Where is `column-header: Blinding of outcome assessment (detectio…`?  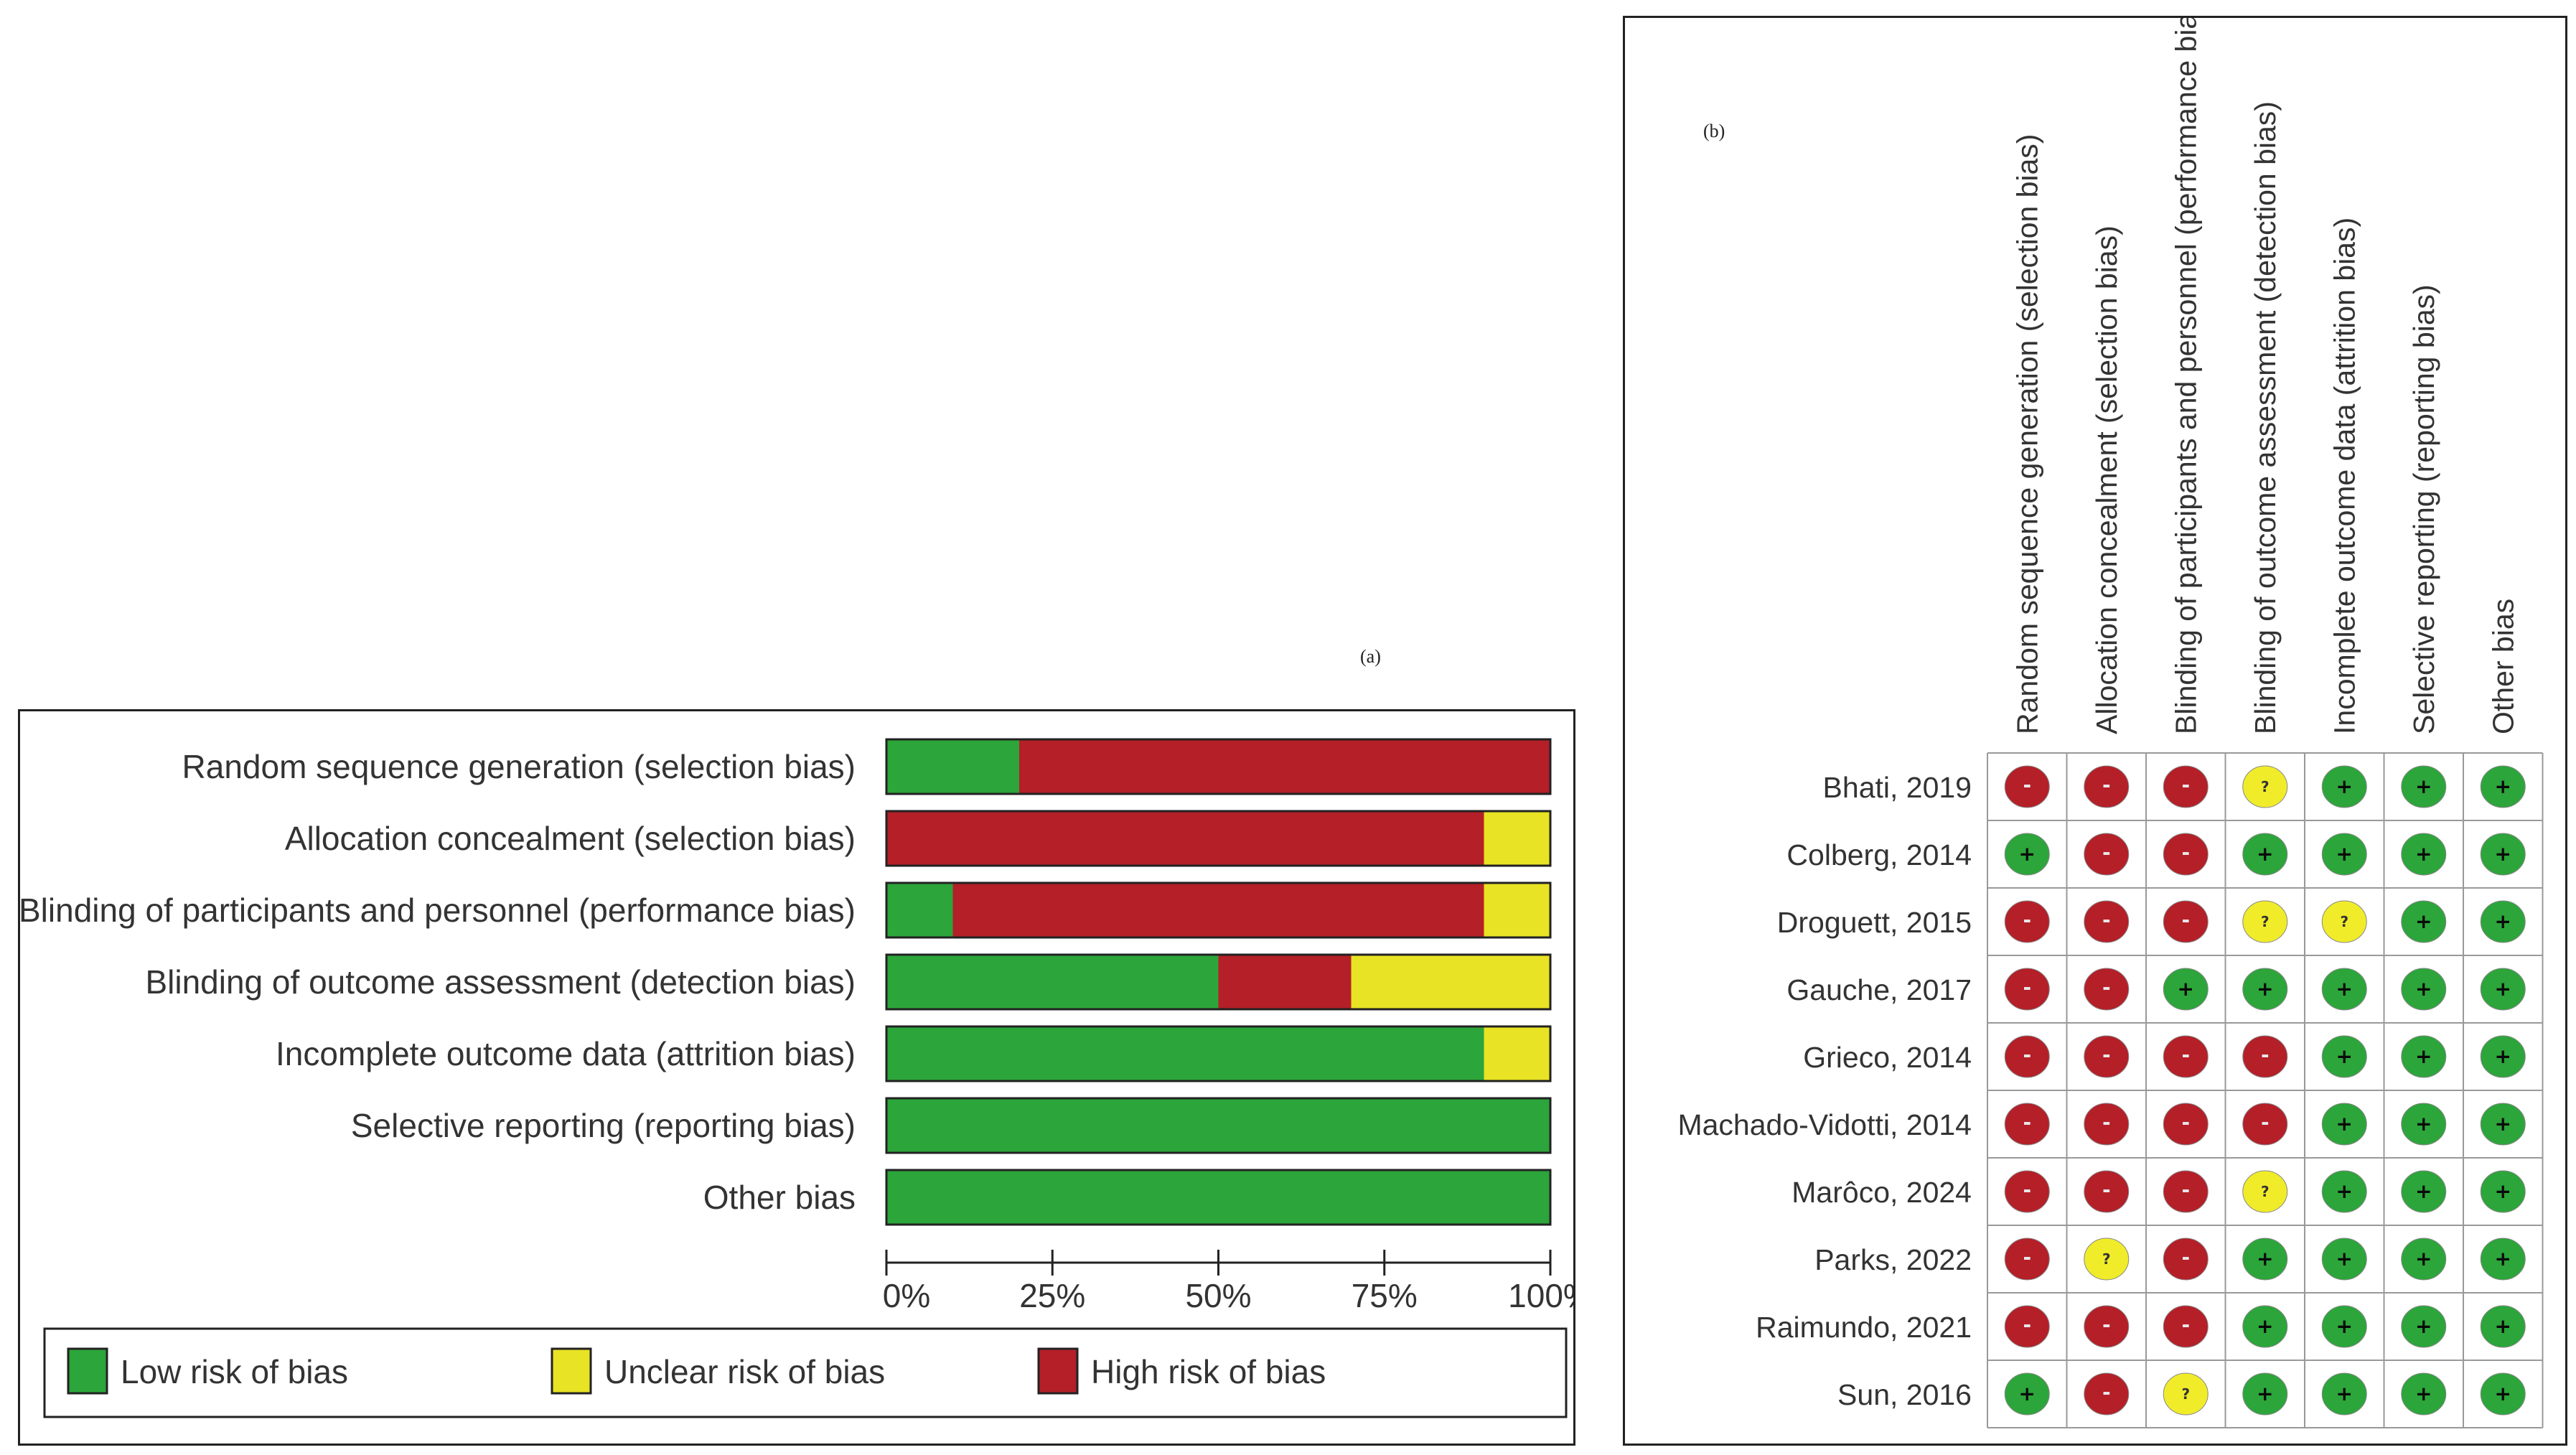
column-header: Blinding of outcome assessment (detectio… is located at coordinates (2266, 417).